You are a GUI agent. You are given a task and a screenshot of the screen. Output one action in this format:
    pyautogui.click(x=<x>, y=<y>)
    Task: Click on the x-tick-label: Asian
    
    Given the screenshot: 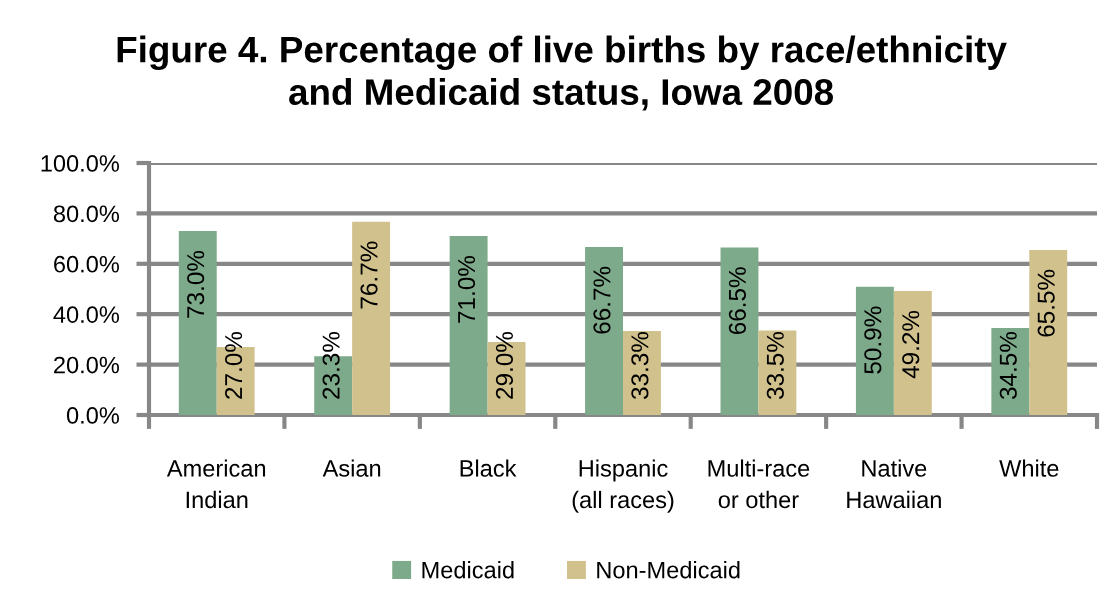 What is the action you would take?
    pyautogui.click(x=351, y=468)
    